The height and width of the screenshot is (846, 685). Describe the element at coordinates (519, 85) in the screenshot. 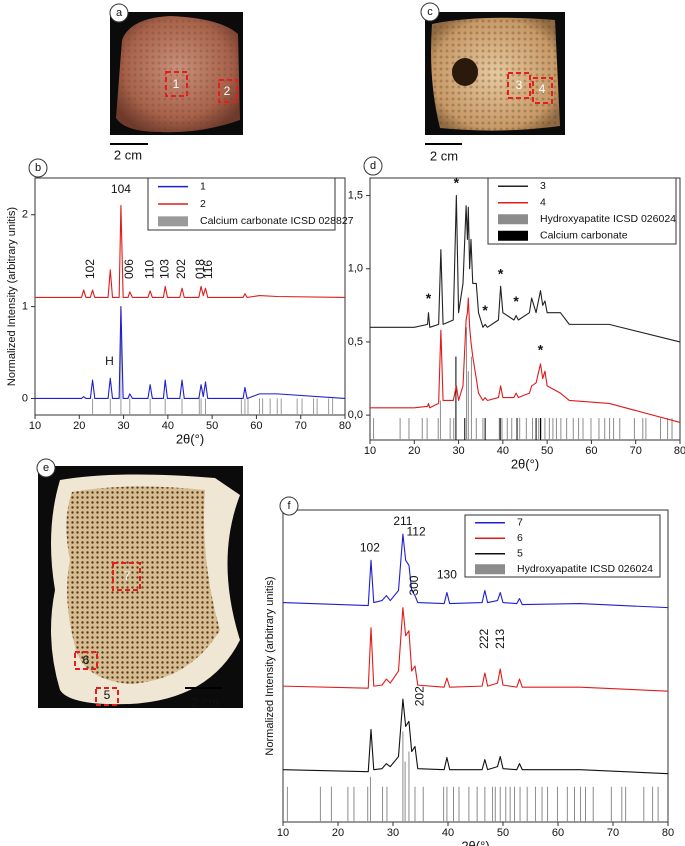

I see `region-label: 3` at that location.